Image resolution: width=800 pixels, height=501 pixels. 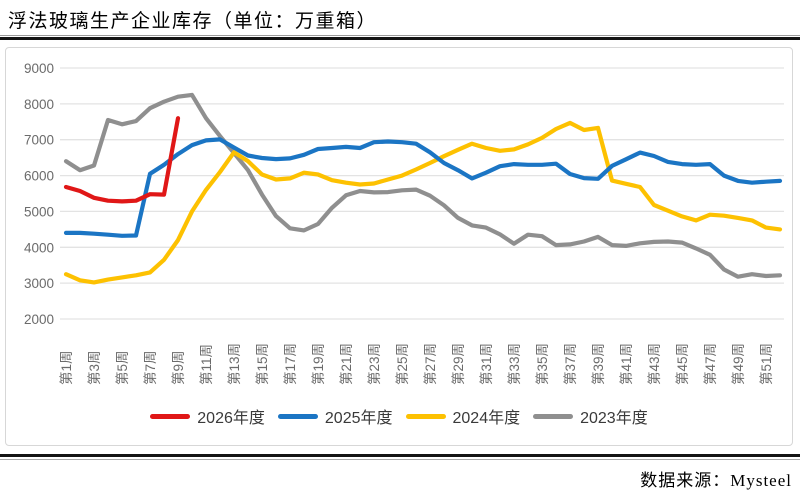 What do you see at coordinates (682, 364) in the screenshot?
I see `x-axis-label: 第45周` at bounding box center [682, 364].